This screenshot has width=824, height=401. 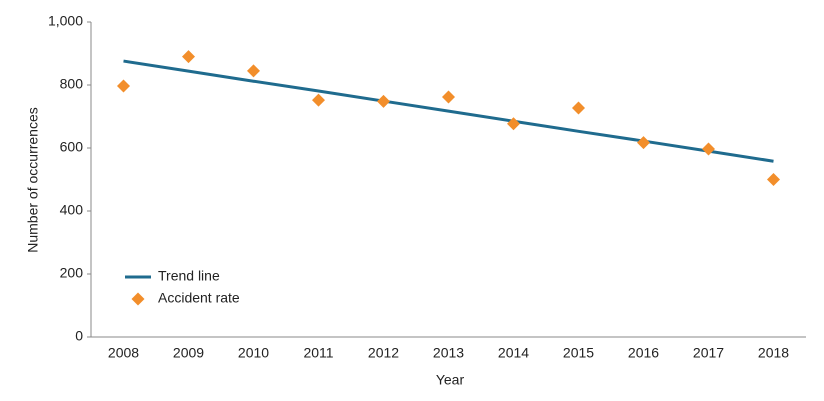 What do you see at coordinates (138, 299) in the screenshot?
I see `legend-marker` at bounding box center [138, 299].